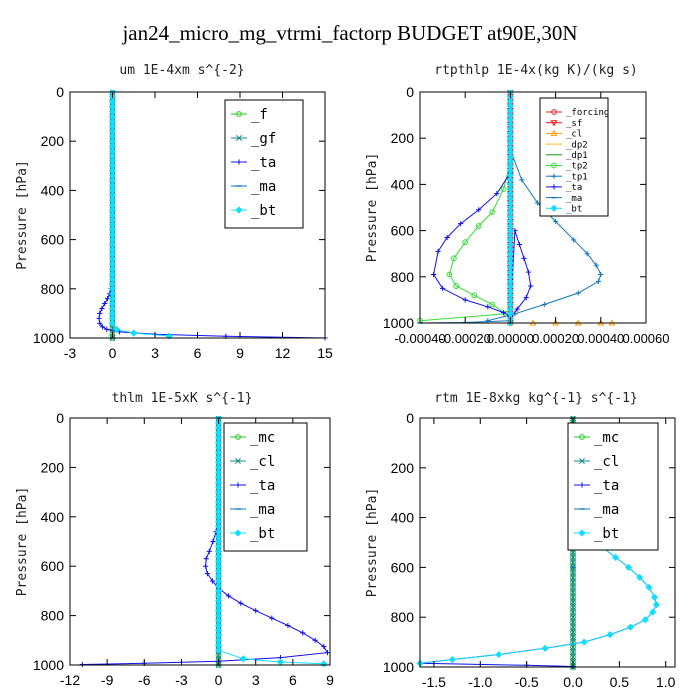 Image resolution: width=700 pixels, height=700 pixels. I want to click on x-tick-label: 0.5, so click(620, 682).